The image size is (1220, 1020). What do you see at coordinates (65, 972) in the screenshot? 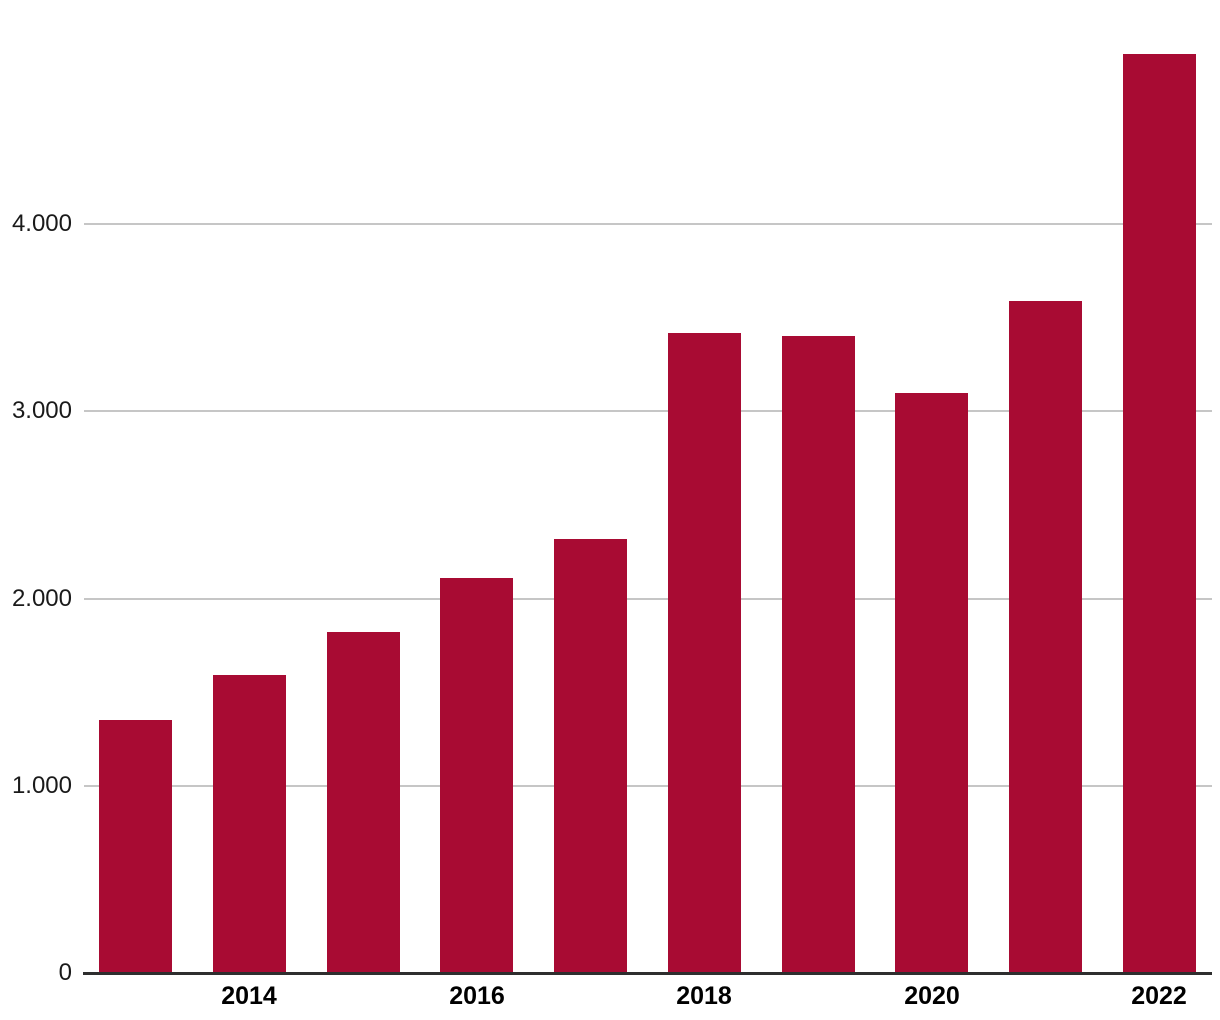
I see `y-tick-label-0: 0` at bounding box center [65, 972].